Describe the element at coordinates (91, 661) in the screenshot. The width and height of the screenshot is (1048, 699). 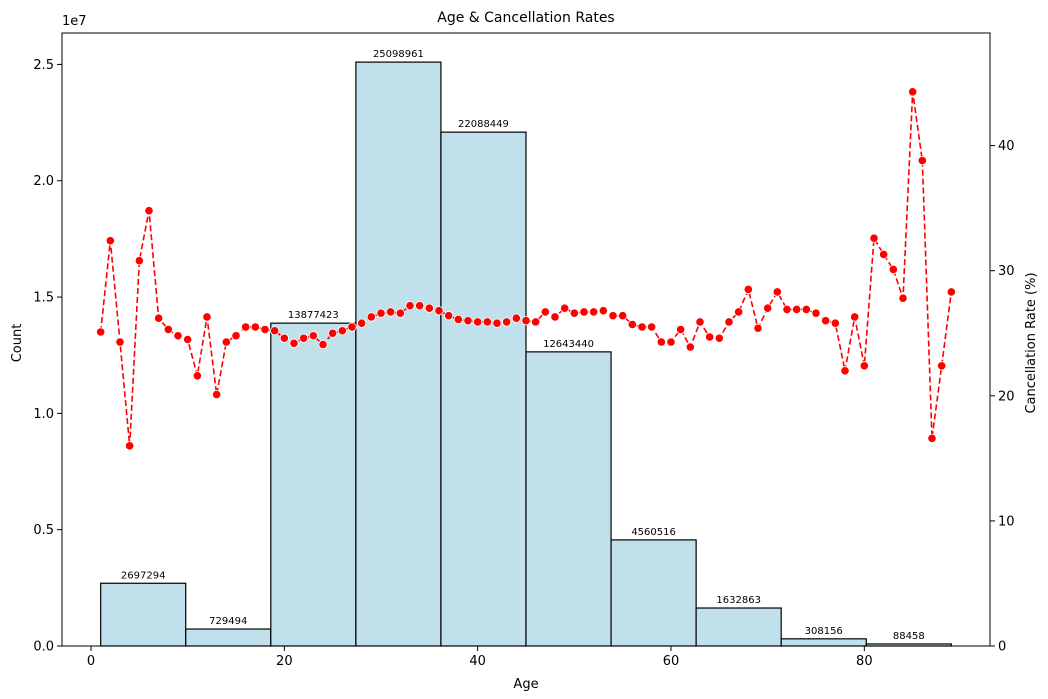
I see `x-tick-label-0: 0` at that location.